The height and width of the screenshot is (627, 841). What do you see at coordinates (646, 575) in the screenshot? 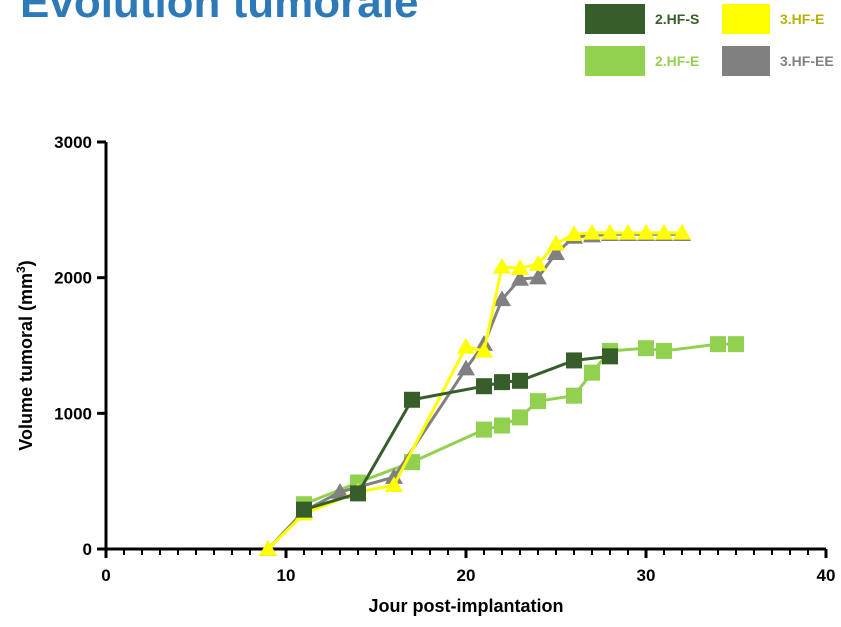
I see `x-tick-label: 30` at bounding box center [646, 575].